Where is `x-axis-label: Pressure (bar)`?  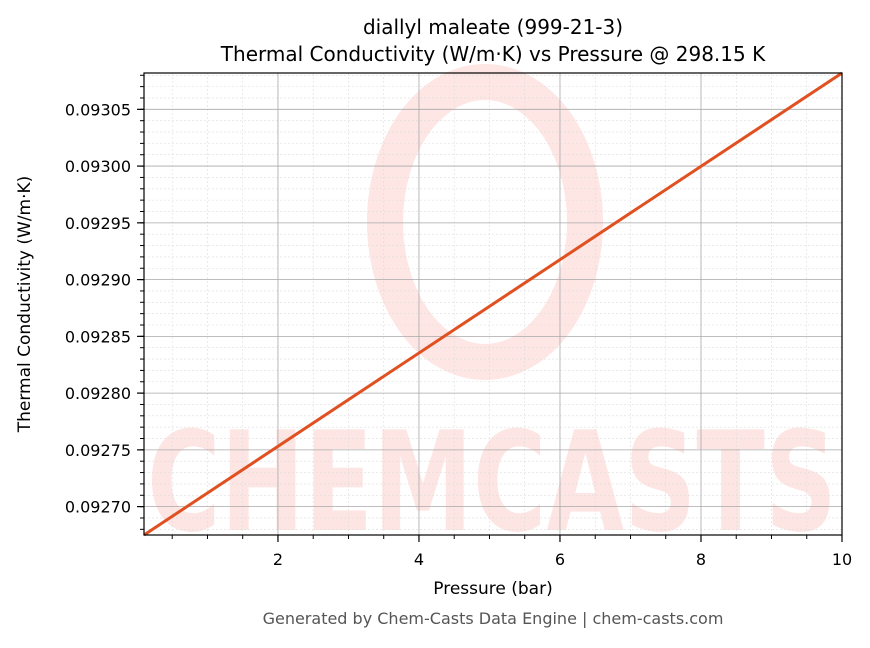
x-axis-label: Pressure (bar) is located at coordinates (492, 589).